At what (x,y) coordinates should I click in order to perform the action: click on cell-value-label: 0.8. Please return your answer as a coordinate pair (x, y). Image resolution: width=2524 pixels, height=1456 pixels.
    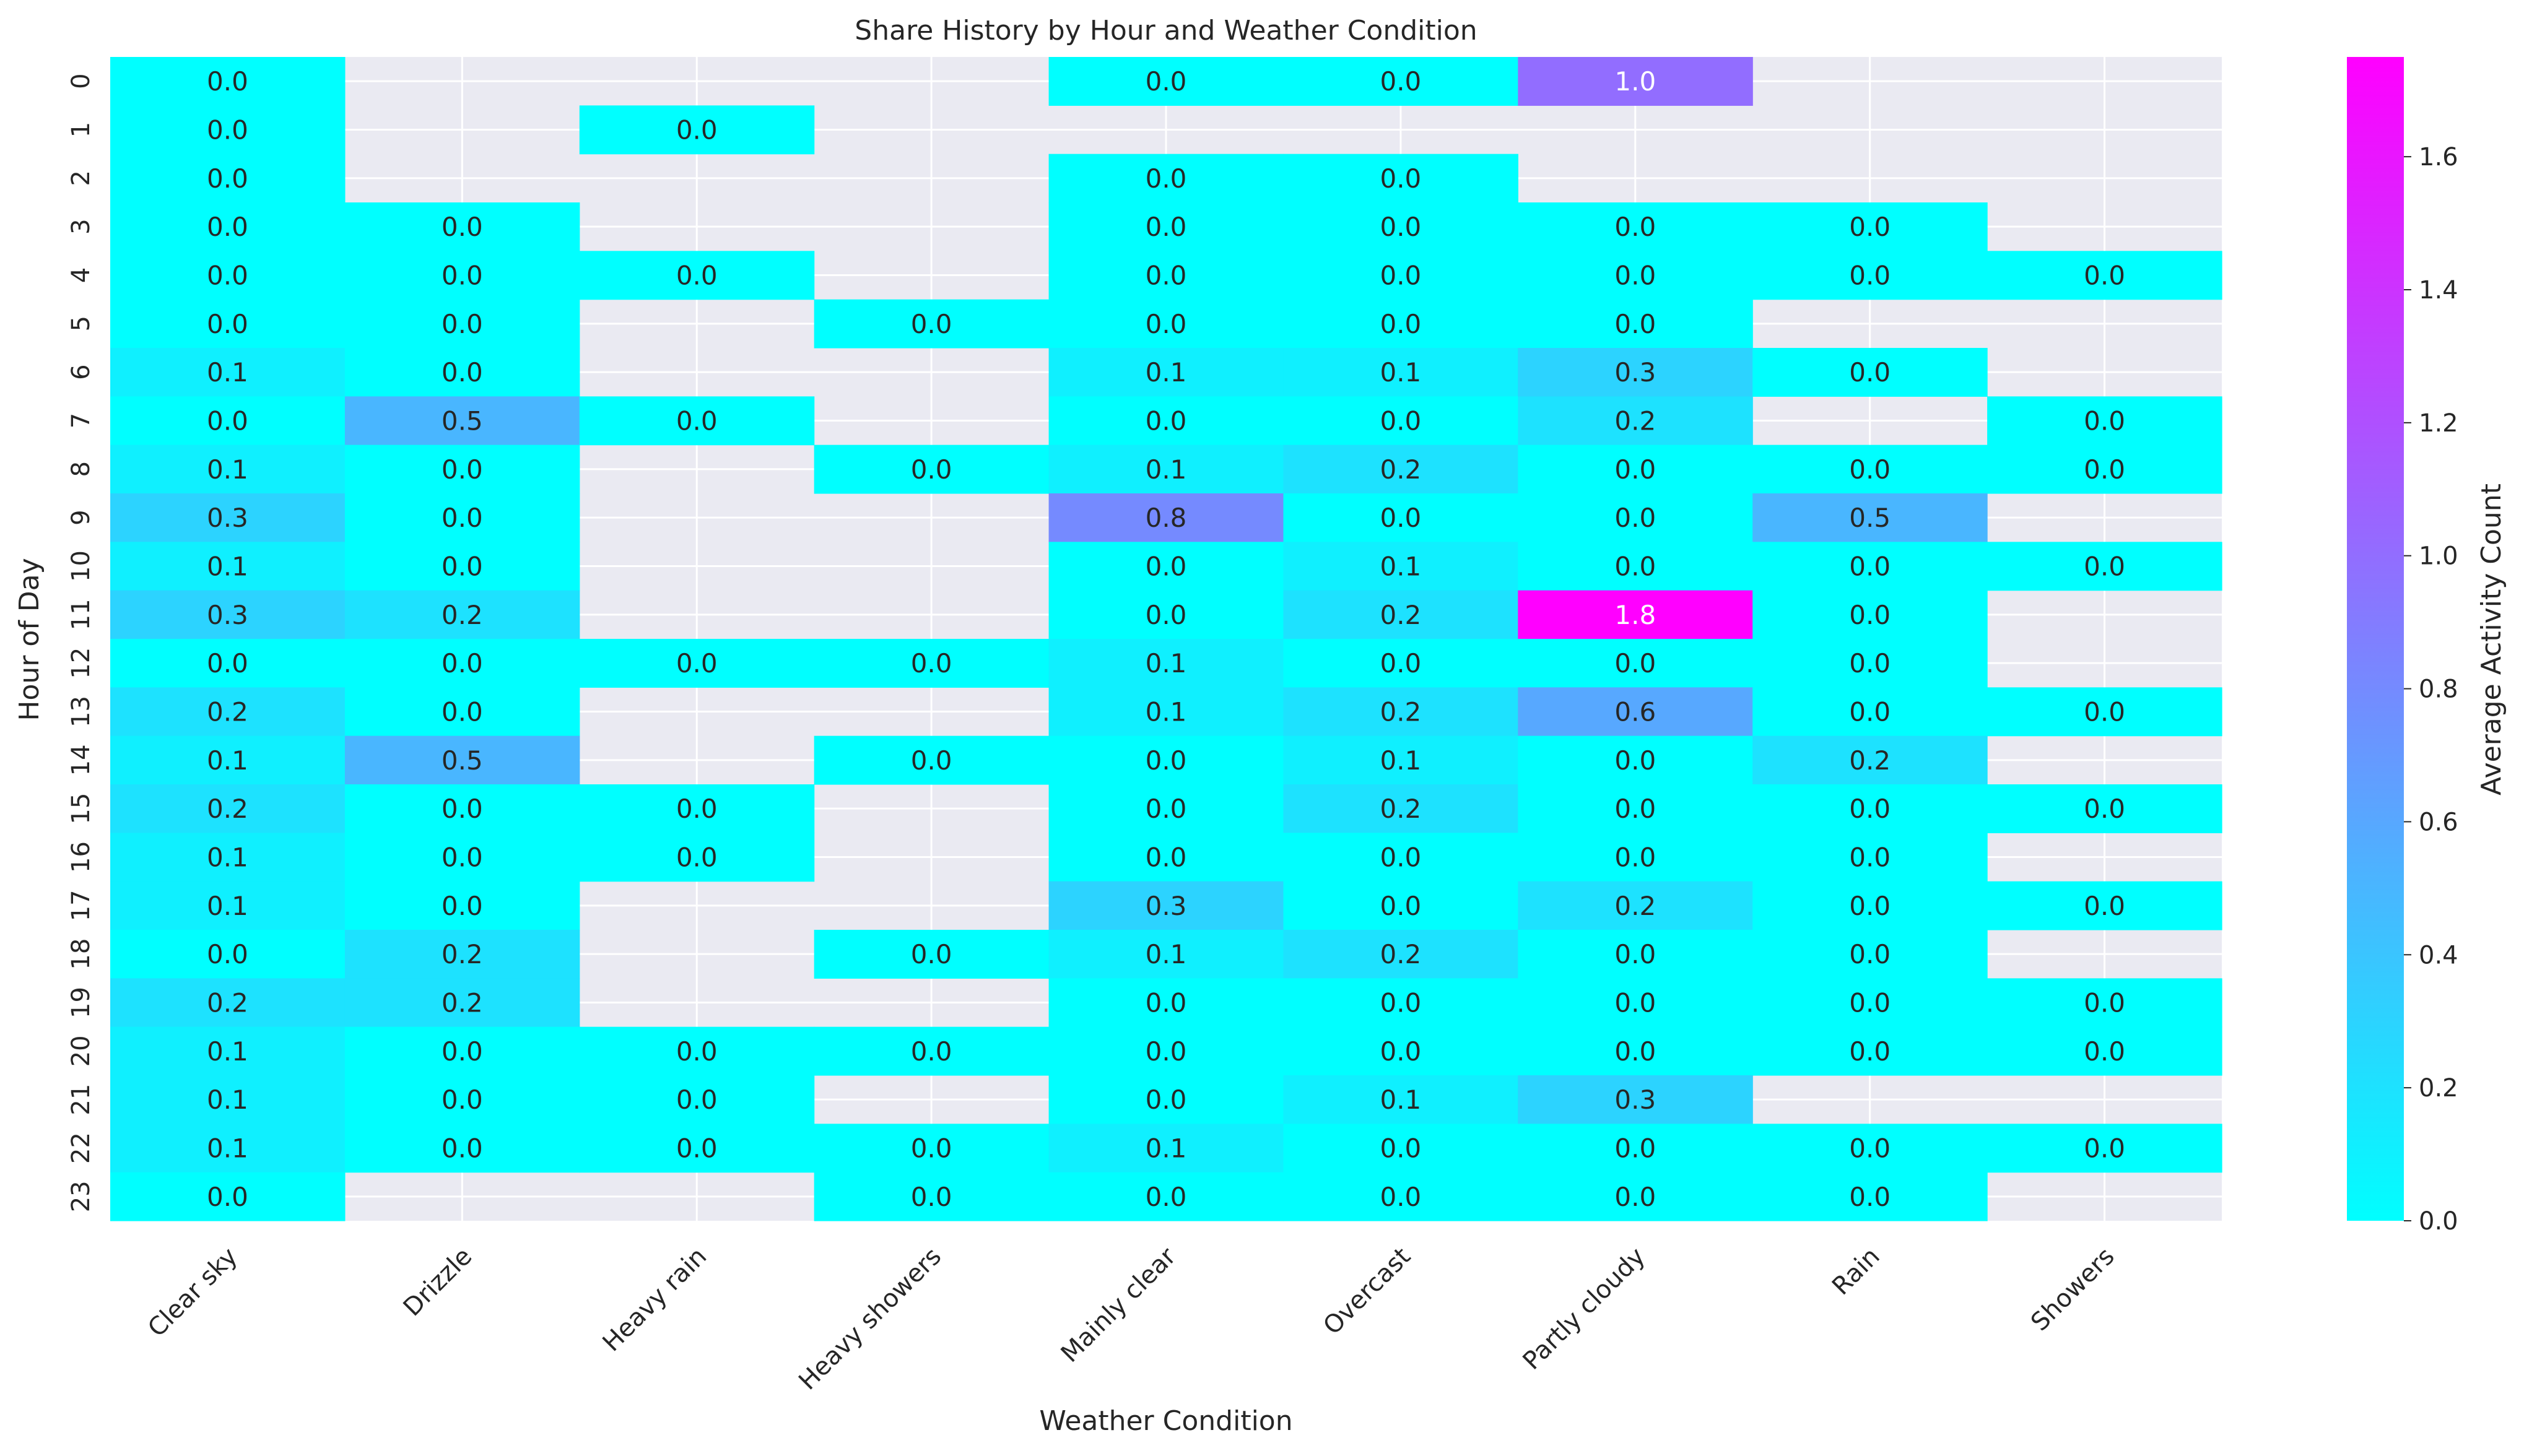
    Looking at the image, I should click on (1166, 518).